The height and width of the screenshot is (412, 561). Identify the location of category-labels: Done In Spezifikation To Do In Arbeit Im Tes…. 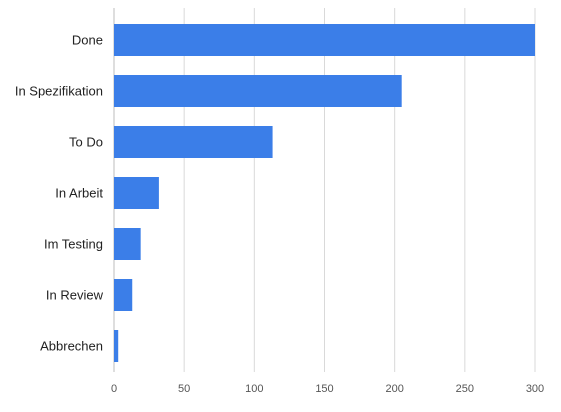
(59, 193).